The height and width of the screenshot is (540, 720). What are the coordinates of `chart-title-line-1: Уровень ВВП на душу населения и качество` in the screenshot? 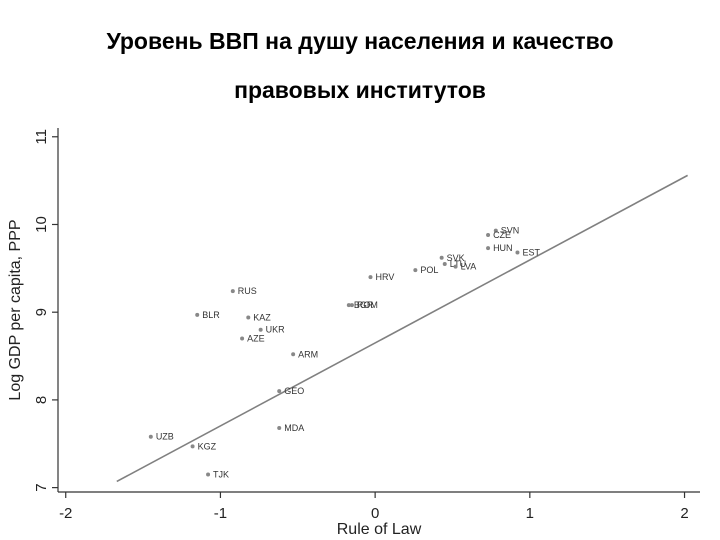 It's located at (360, 41).